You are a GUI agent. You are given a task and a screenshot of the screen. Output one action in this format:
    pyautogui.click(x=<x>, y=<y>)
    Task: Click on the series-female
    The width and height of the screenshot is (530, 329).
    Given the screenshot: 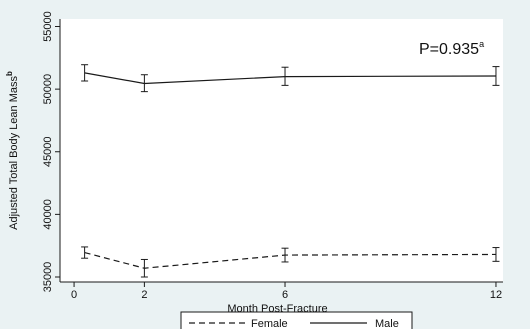 What is the action you would take?
    pyautogui.click(x=290, y=262)
    